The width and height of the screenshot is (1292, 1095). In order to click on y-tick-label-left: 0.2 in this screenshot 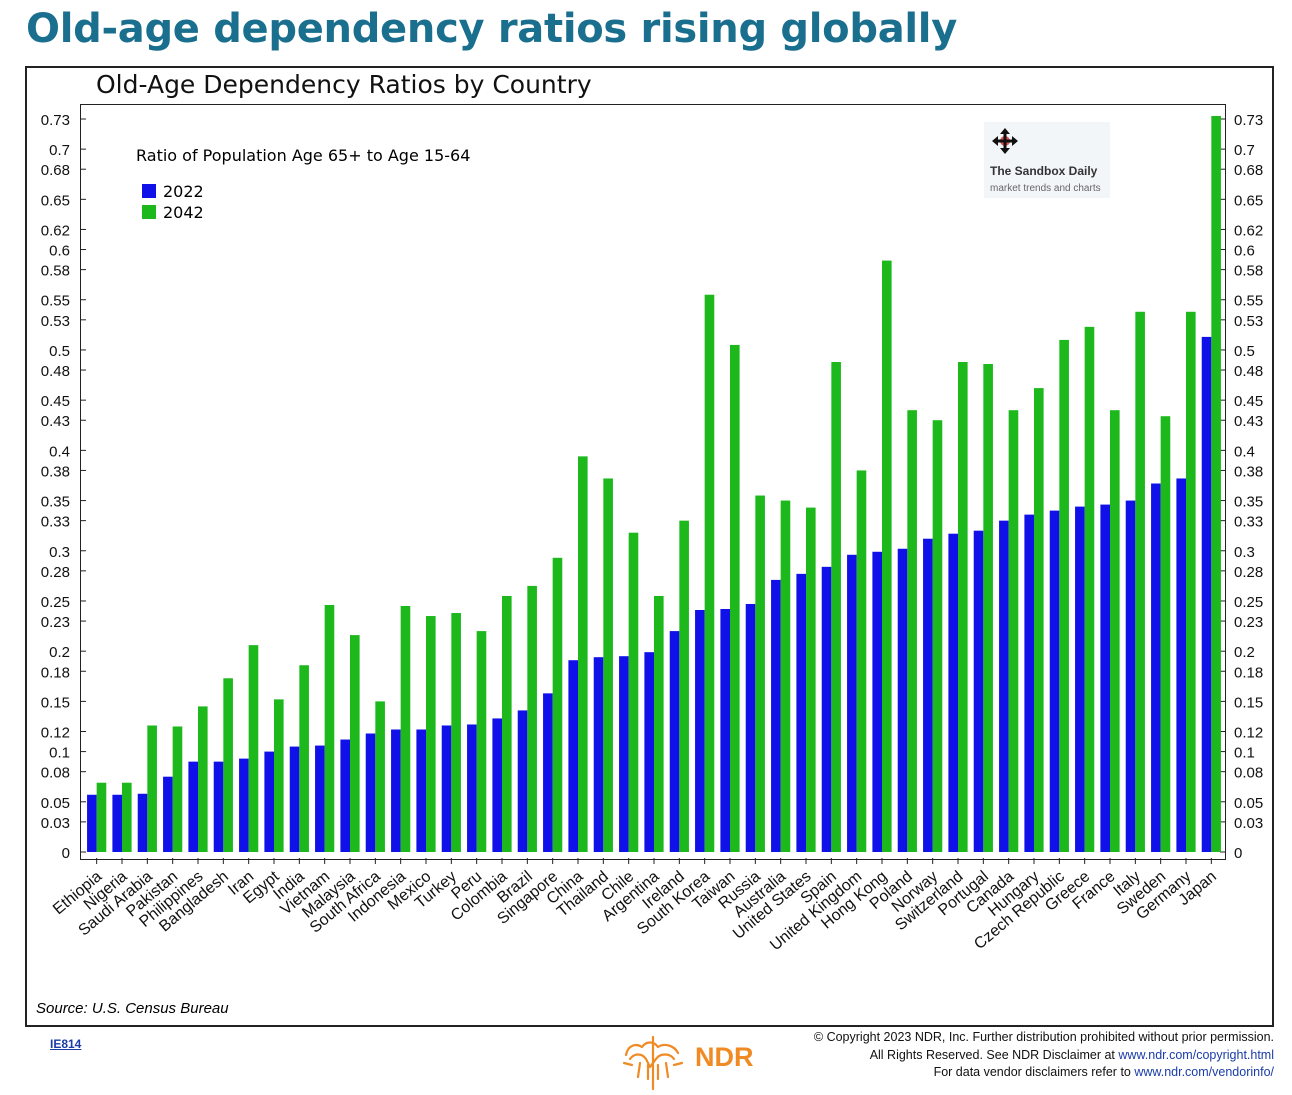, I will do `click(59, 652)`.